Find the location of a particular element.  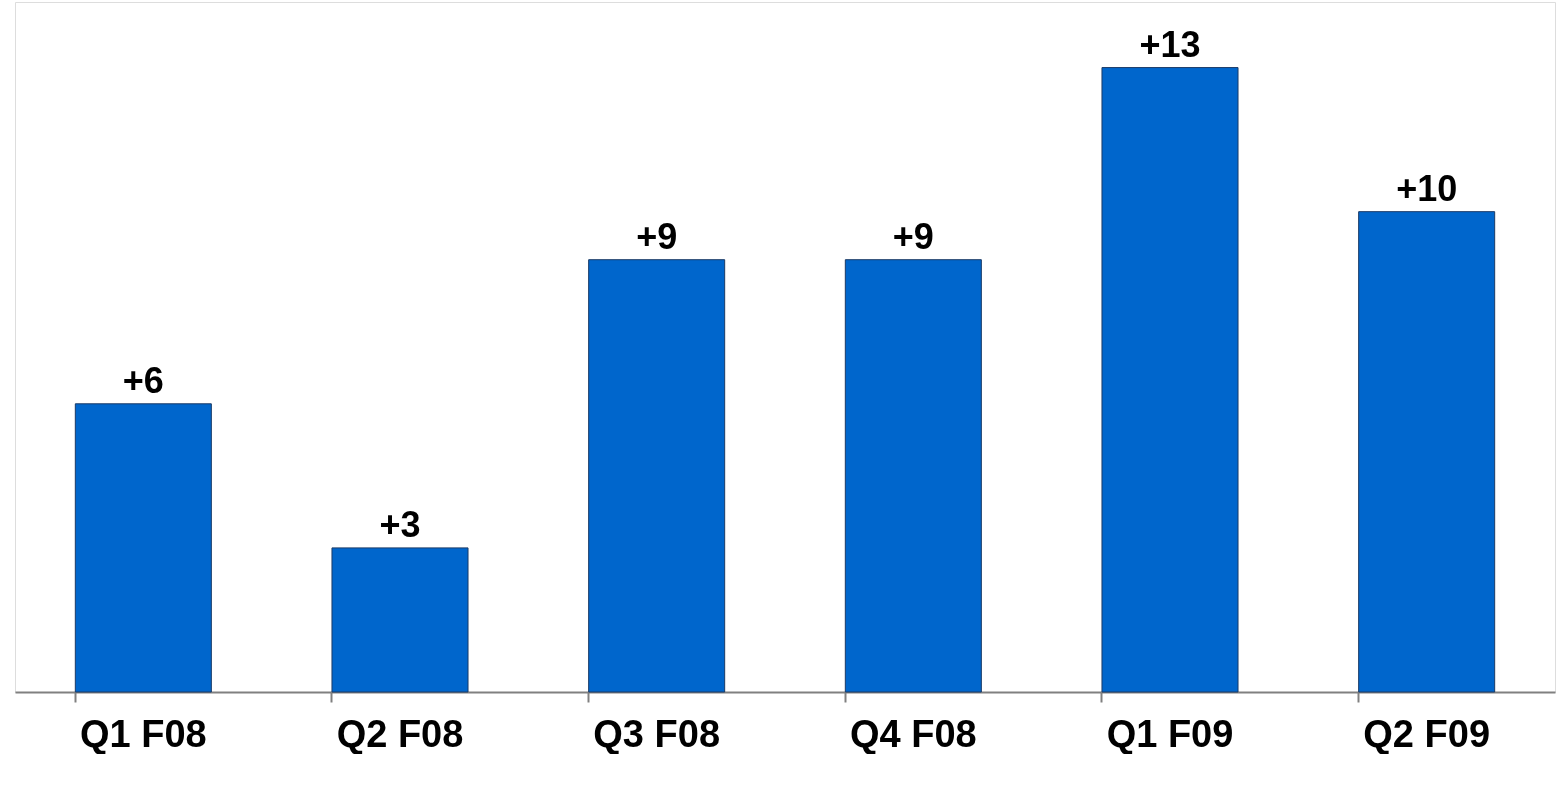

x-tick-label: Q2 F08 is located at coordinates (400, 733).